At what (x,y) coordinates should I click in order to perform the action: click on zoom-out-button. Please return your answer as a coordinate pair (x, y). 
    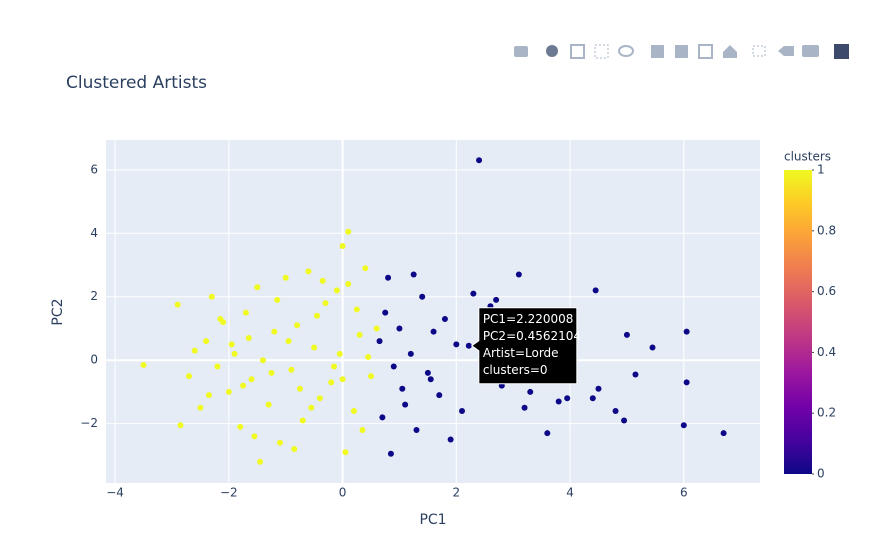
    Looking at the image, I should click on (681, 51).